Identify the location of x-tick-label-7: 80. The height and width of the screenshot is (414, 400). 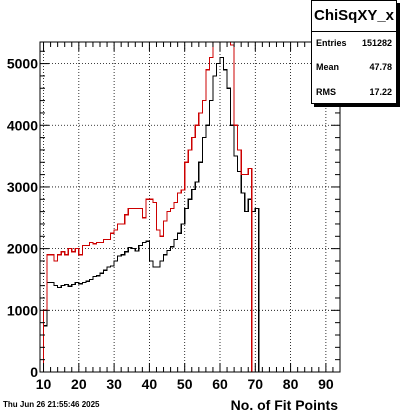
(291, 384).